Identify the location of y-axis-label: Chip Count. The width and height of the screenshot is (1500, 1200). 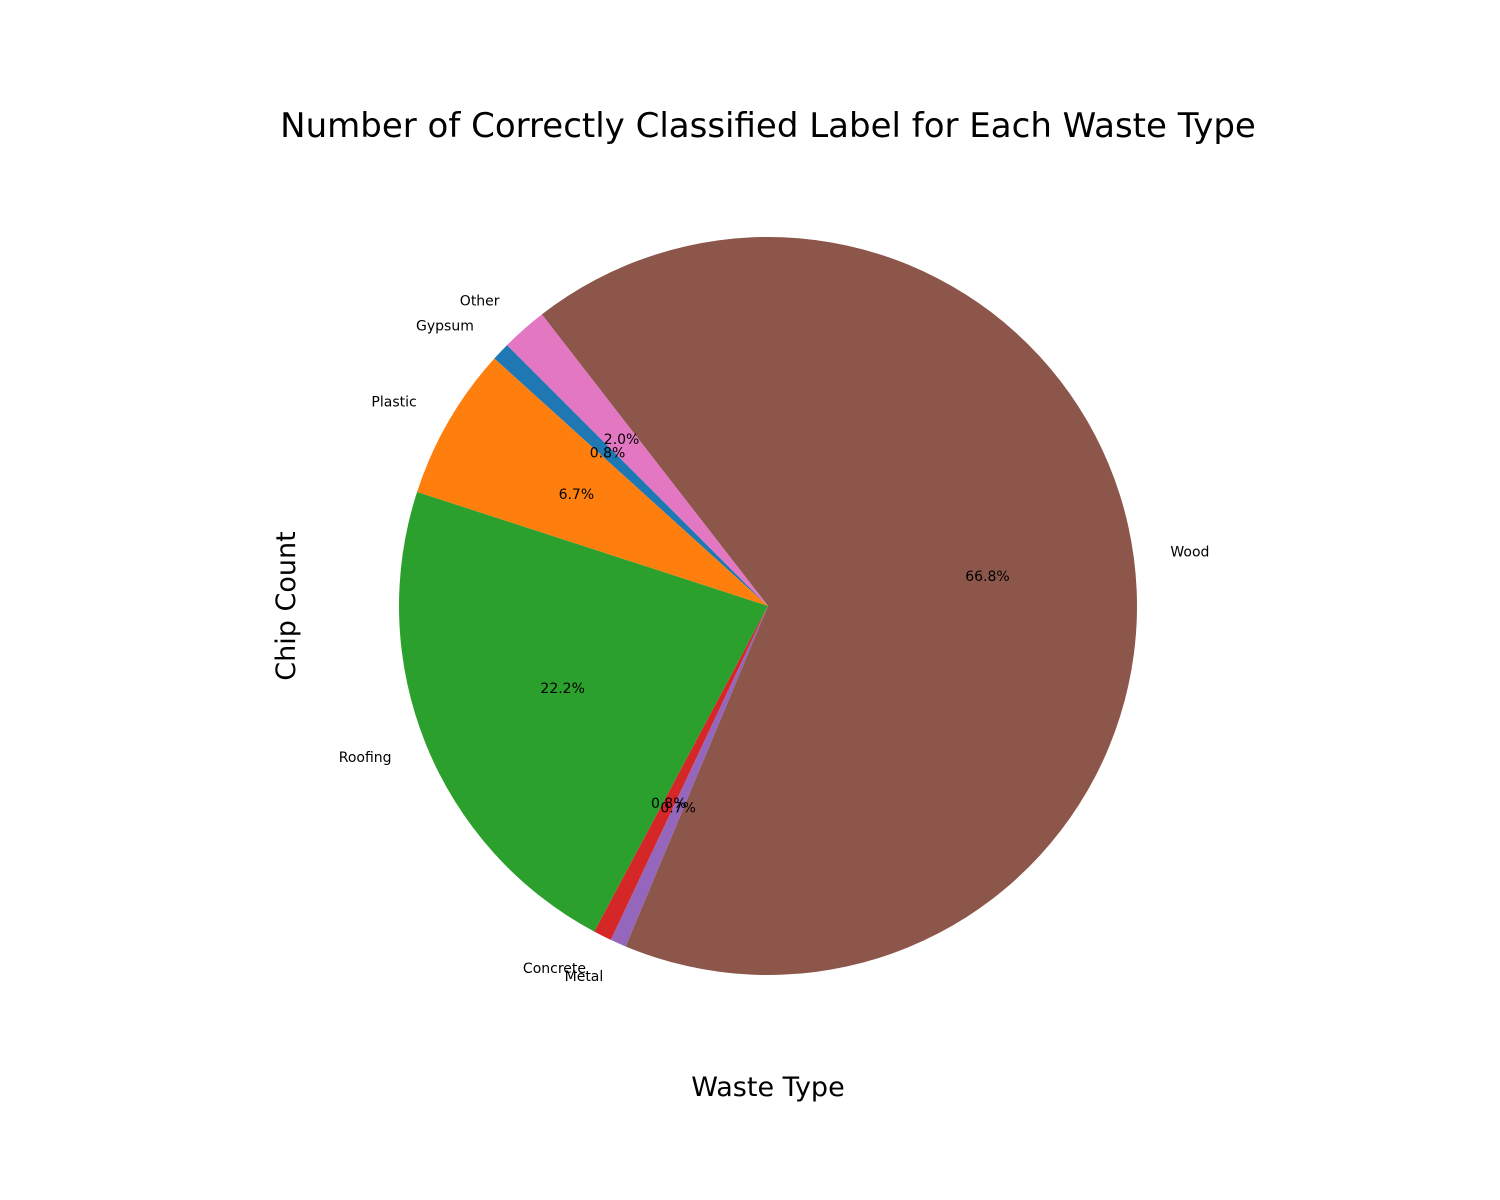
(286, 605).